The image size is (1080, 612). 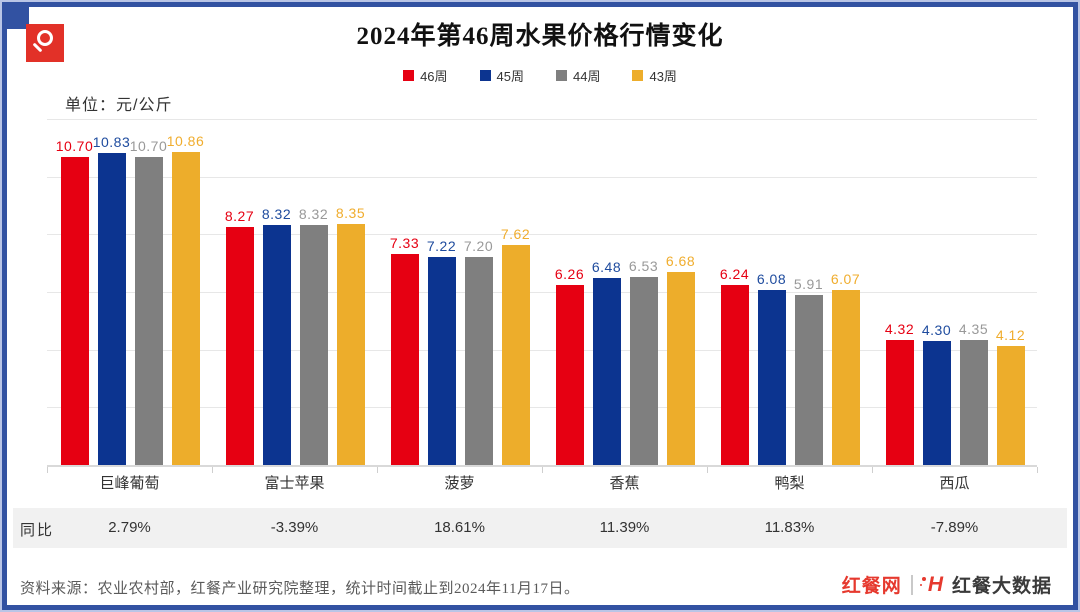 What do you see at coordinates (111, 308) in the screenshot?
I see `bar-巨峰葡萄-45周` at bounding box center [111, 308].